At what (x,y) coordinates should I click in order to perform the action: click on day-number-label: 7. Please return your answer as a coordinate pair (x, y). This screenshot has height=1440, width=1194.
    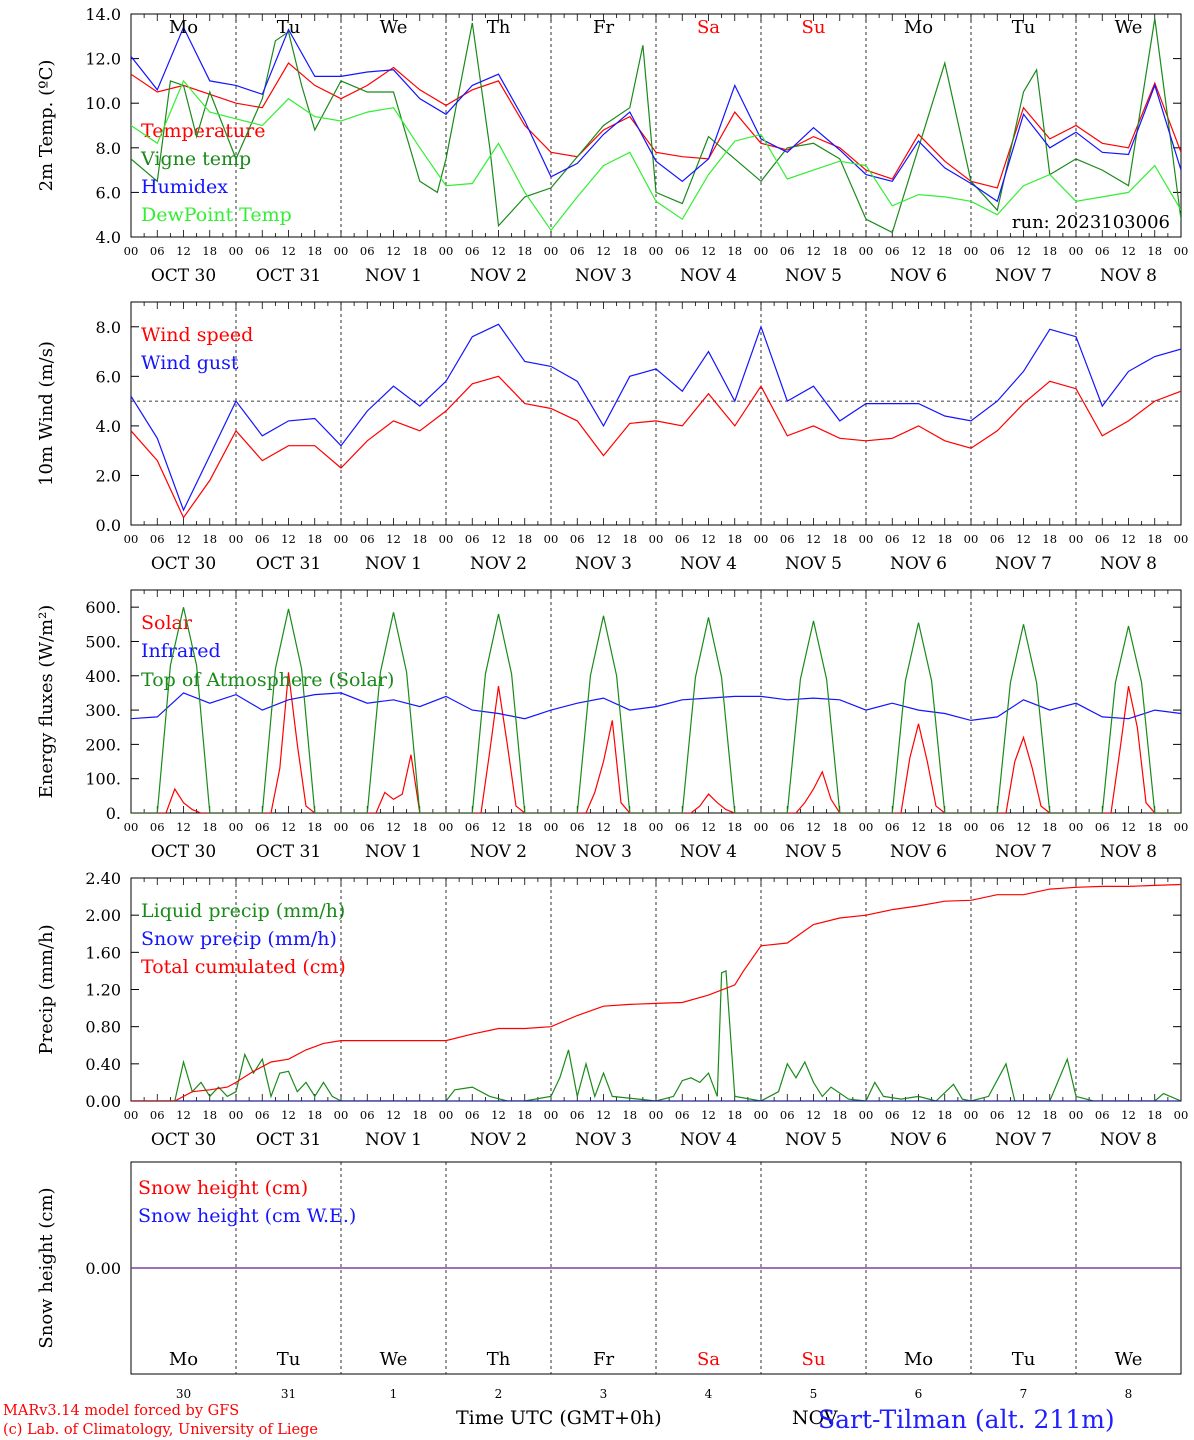
    Looking at the image, I should click on (1024, 1394).